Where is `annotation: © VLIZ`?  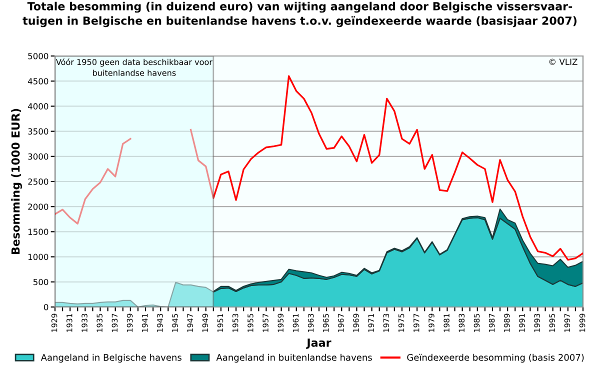
annotation: © VLIZ is located at coordinates (563, 61).